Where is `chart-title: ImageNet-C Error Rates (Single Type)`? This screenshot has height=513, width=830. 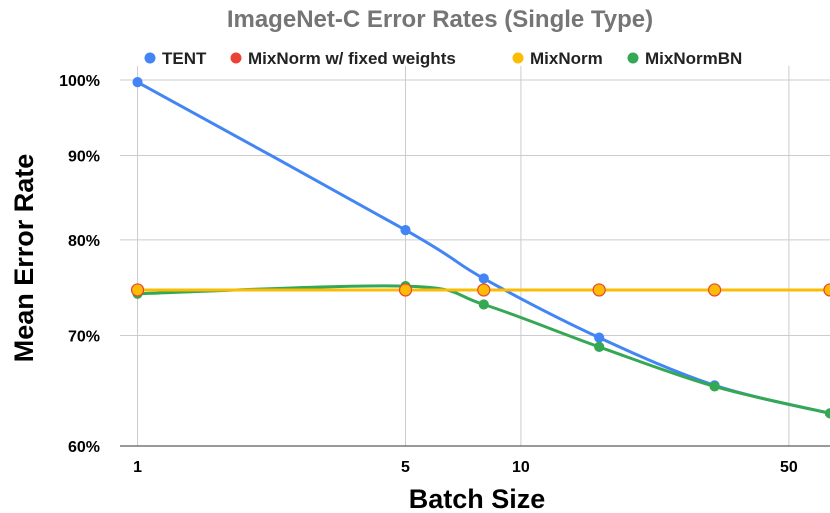 chart-title: ImageNet-C Error Rates (Single Type) is located at coordinates (440, 19).